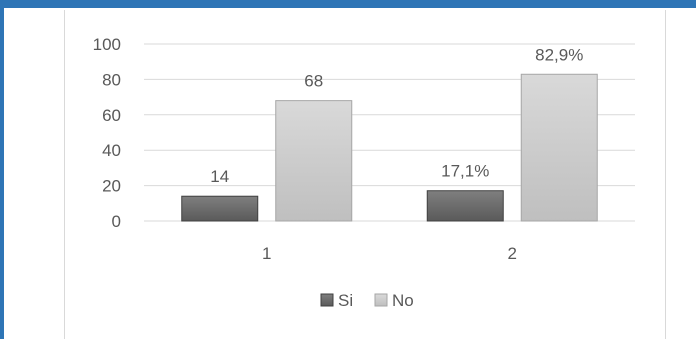 This screenshot has height=344, width=696. Describe the element at coordinates (345, 300) in the screenshot. I see `legend-label-si: Si` at that location.